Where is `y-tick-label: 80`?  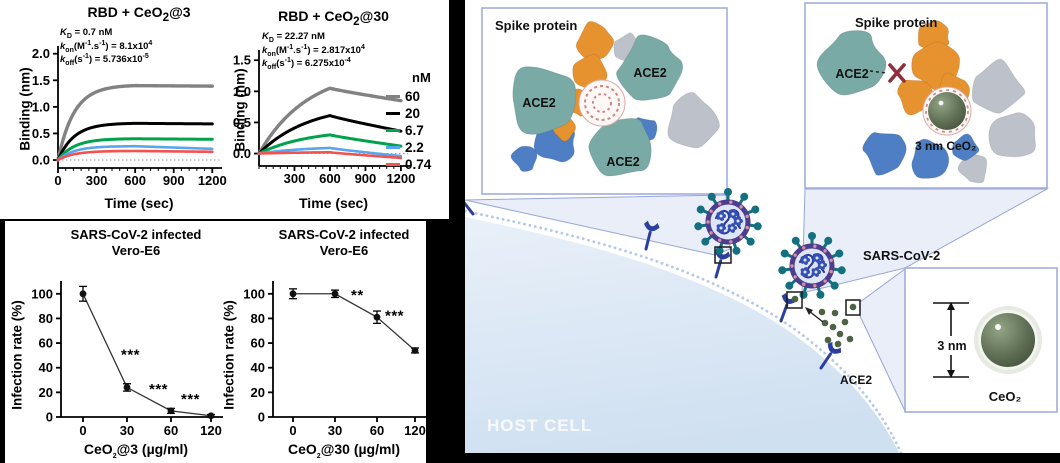 y-tick-label: 80 is located at coordinates (46, 318).